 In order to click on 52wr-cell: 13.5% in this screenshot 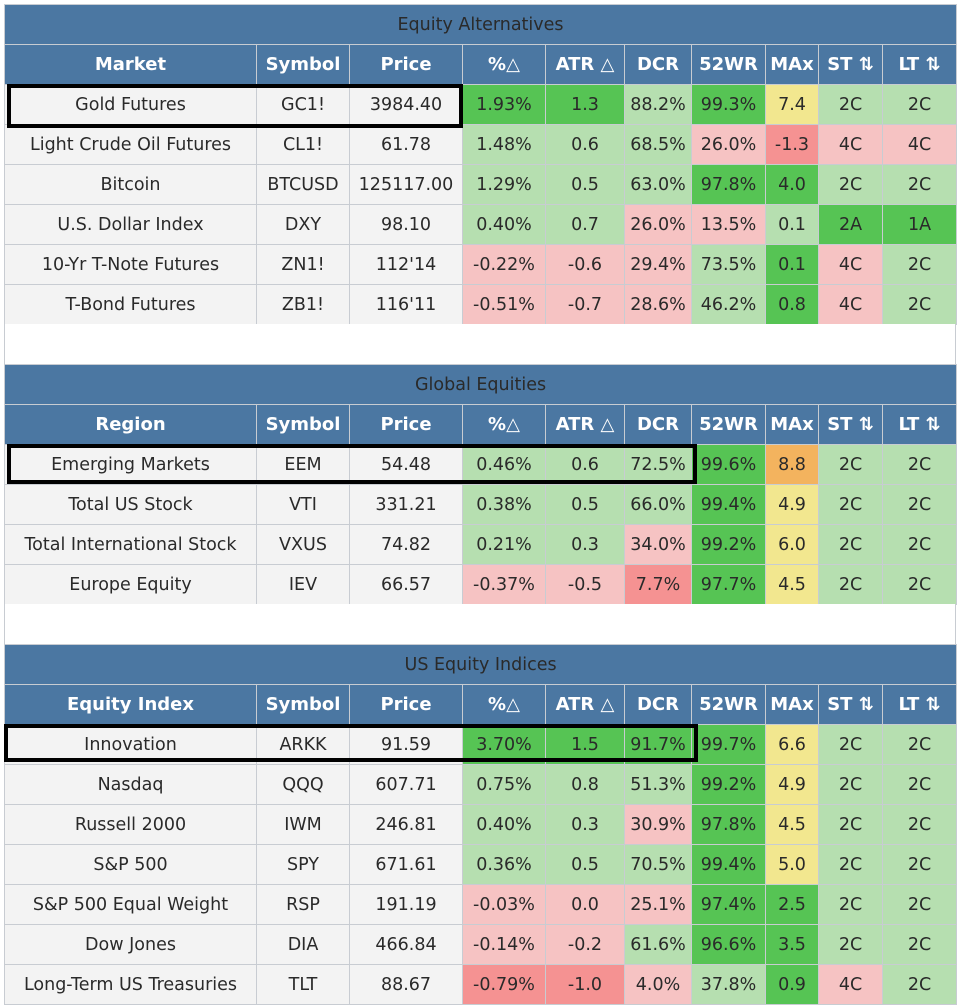, I will do `click(728, 224)`.